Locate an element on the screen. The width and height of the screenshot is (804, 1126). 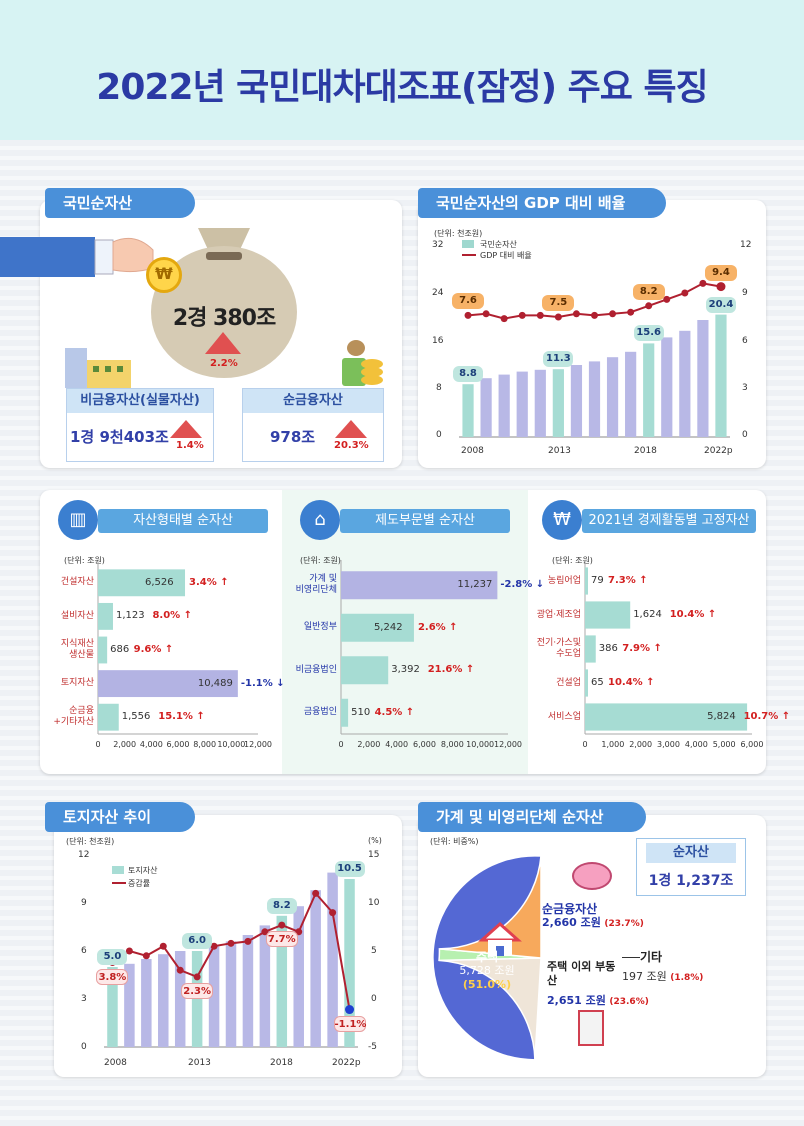
asset-type-category-line: 순금융 is located at coordinates (81, 711).